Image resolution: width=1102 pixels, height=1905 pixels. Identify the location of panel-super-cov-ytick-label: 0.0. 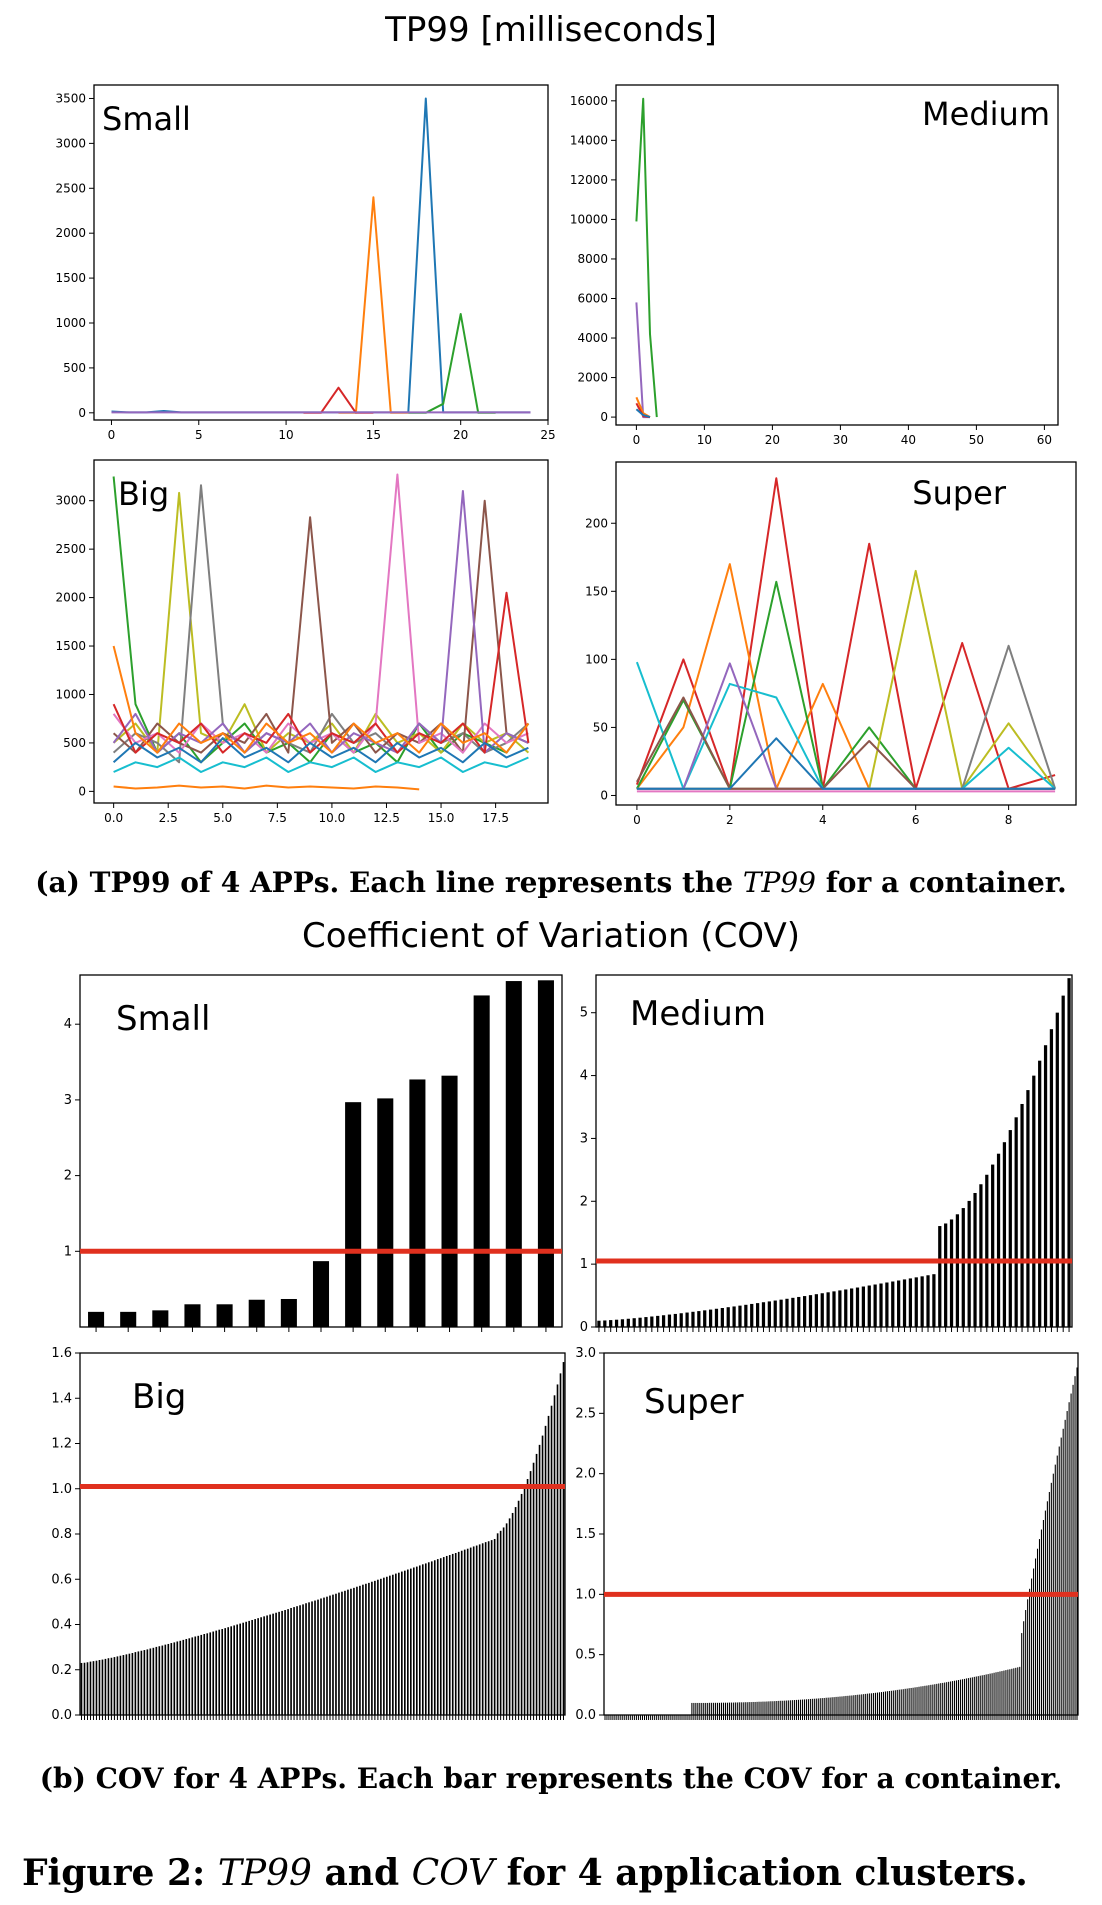
(585, 1715).